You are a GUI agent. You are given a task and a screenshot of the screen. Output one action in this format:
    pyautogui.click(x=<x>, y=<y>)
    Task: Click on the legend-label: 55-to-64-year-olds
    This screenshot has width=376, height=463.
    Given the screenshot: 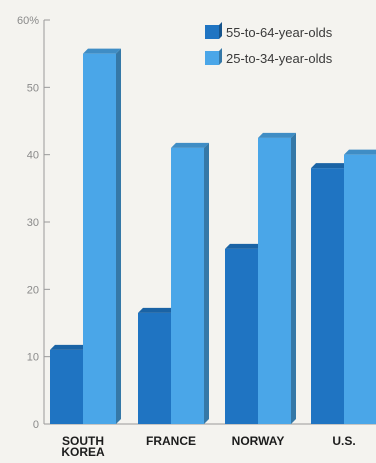 What is the action you would take?
    pyautogui.click(x=279, y=32)
    